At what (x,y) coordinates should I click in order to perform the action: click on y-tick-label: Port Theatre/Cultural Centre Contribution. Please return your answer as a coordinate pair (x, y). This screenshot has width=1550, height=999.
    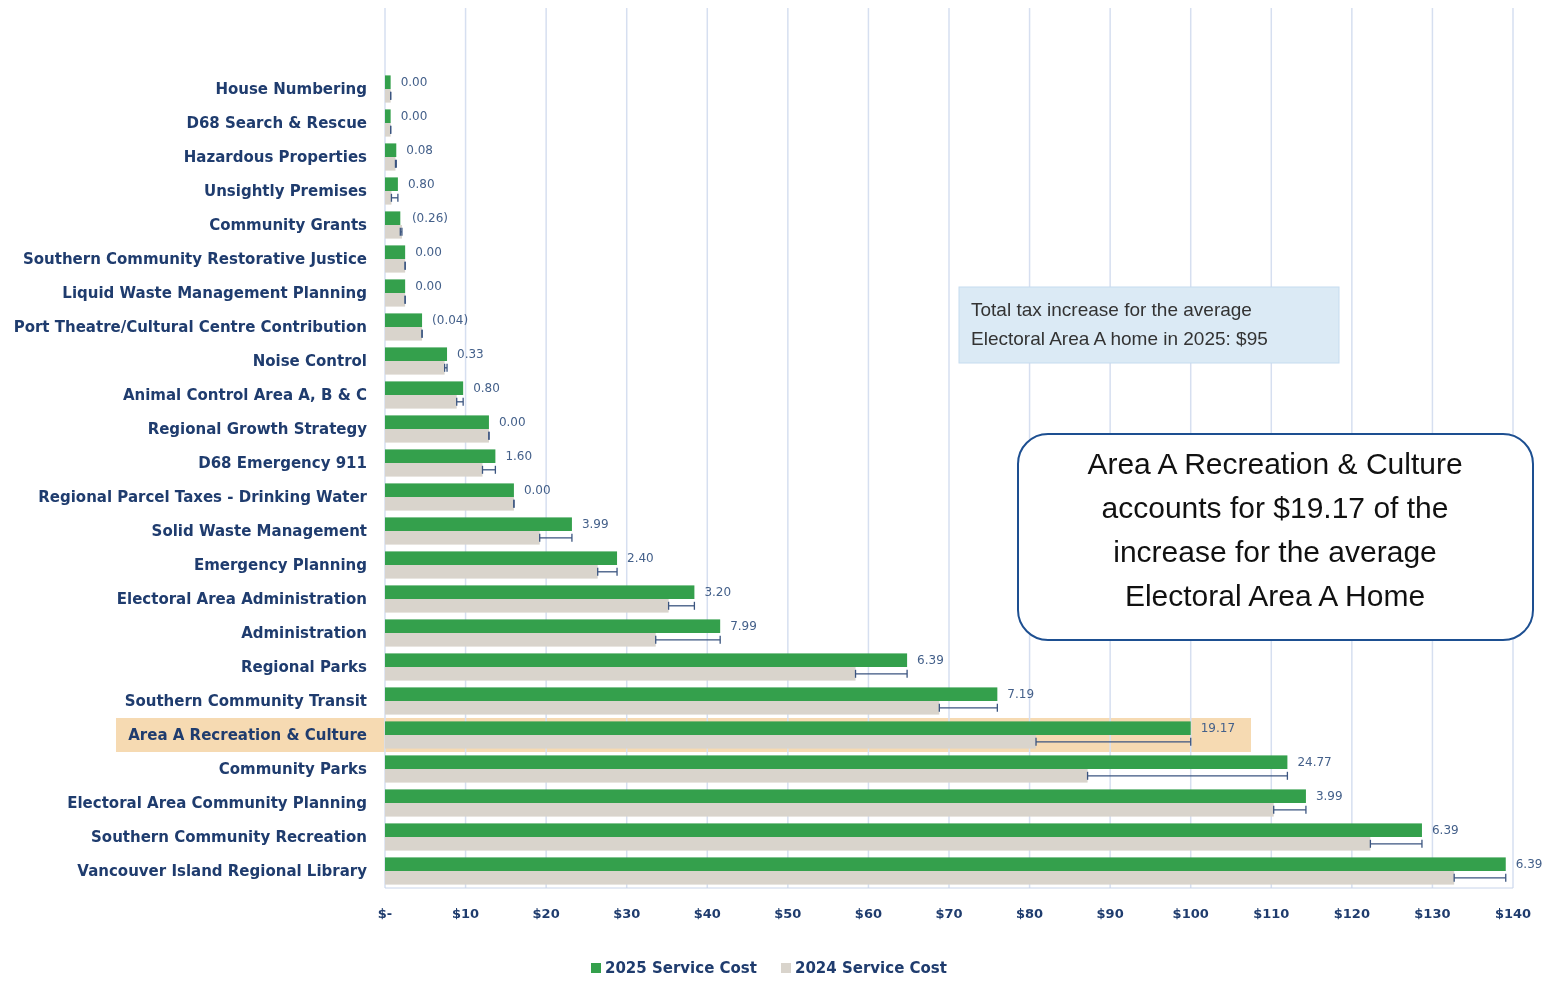
    Looking at the image, I should click on (190, 327).